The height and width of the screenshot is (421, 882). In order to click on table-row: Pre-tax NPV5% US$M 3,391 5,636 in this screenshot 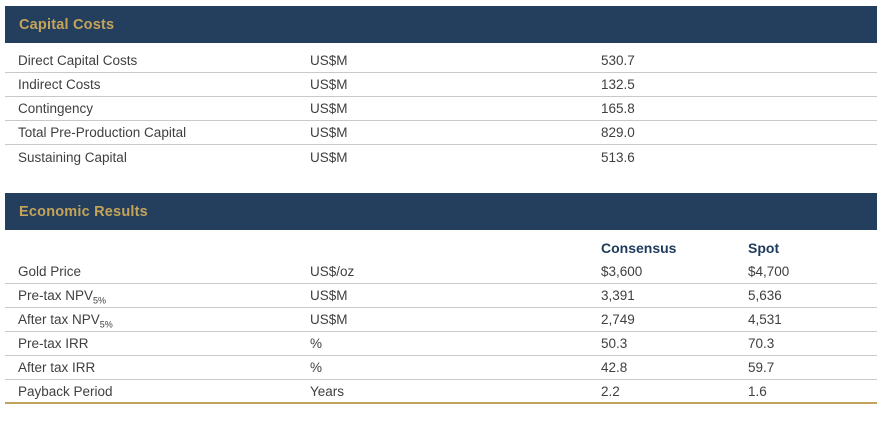, I will do `click(441, 296)`.